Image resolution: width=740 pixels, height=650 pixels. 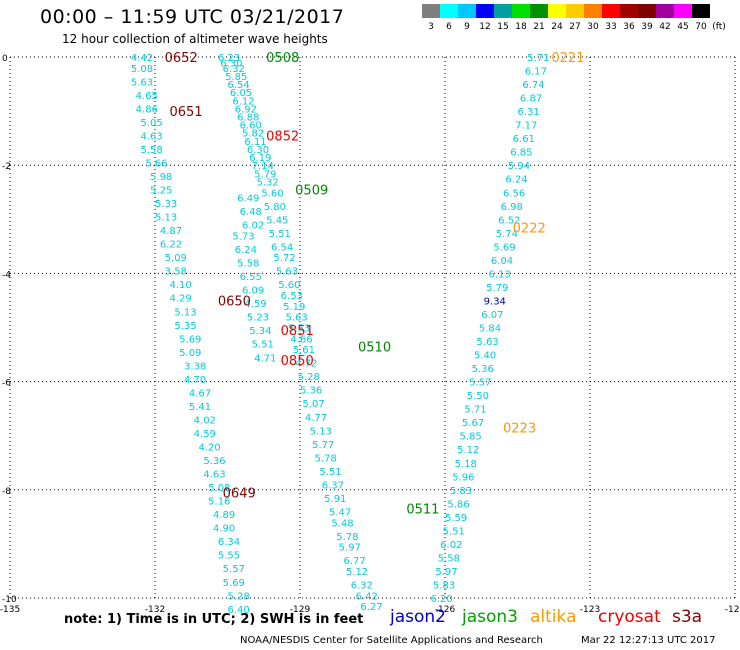 What do you see at coordinates (229, 58) in the screenshot?
I see `wave-height-value: 6.23` at bounding box center [229, 58].